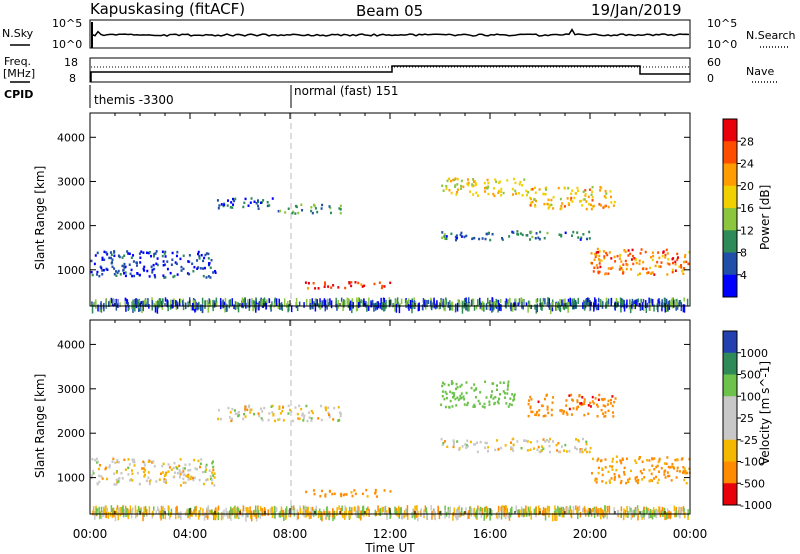  I want to click on noise-panel-frame, so click(390, 34).